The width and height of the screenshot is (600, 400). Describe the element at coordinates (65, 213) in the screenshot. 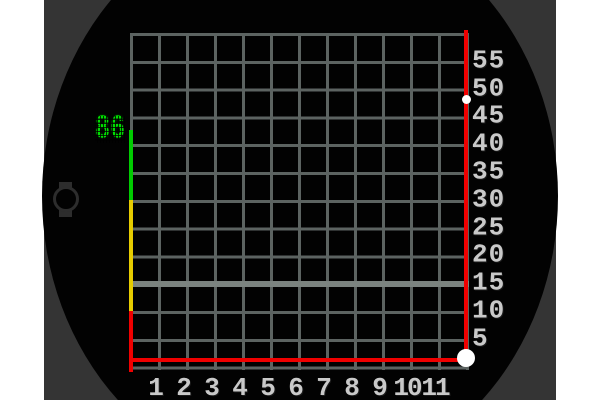

I see `knob-stem-bottom` at that location.